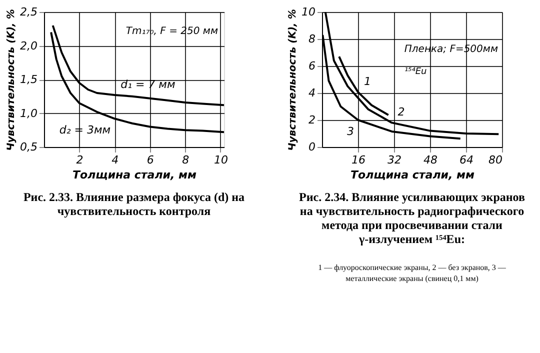 Image resolution: width=540 pixels, height=353 pixels. Describe the element at coordinates (312, 120) in the screenshot. I see `y-tick-label: 2` at that location.